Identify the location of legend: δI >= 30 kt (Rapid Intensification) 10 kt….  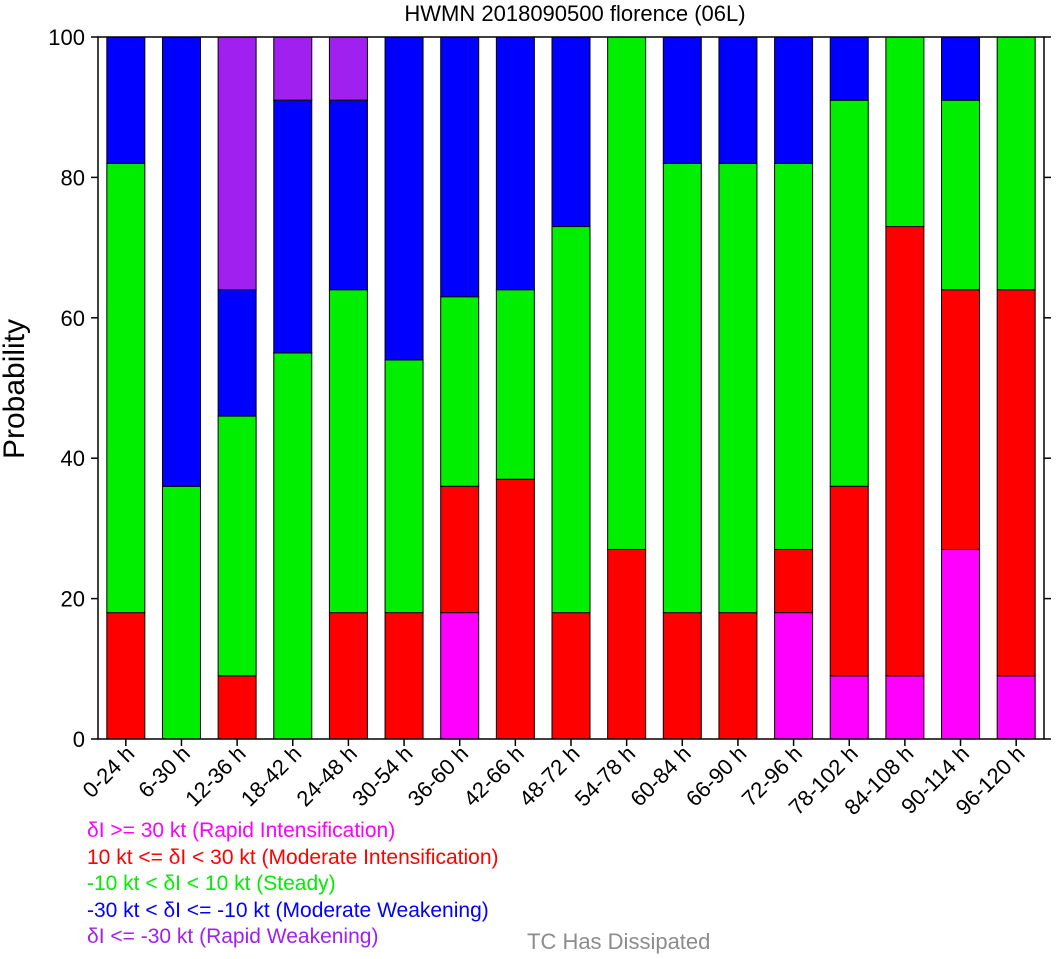
(293, 884).